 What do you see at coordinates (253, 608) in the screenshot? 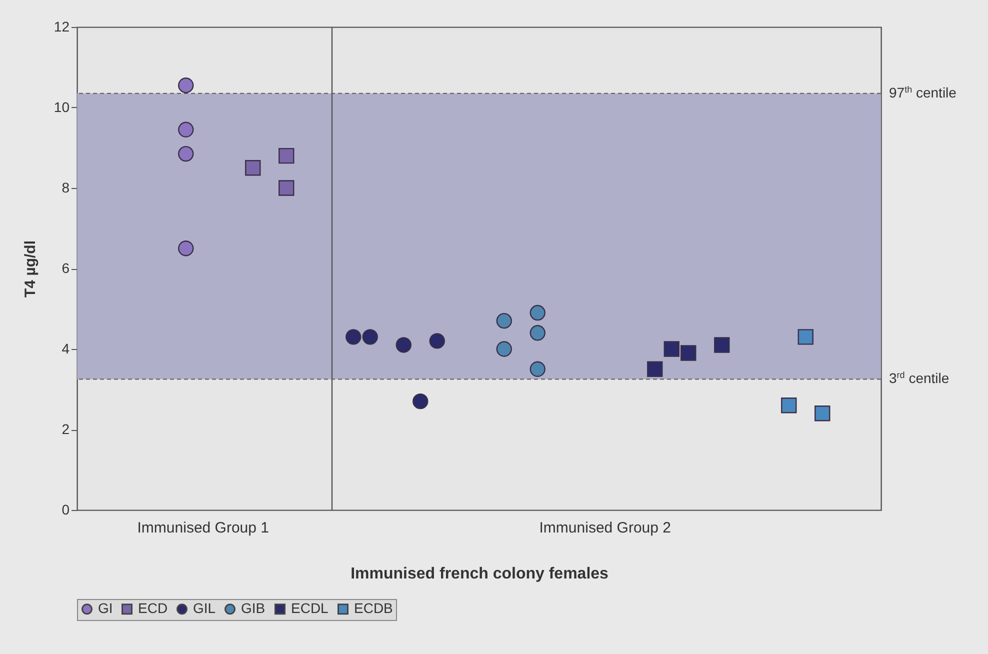
I see `legend-label: GIB` at bounding box center [253, 608].